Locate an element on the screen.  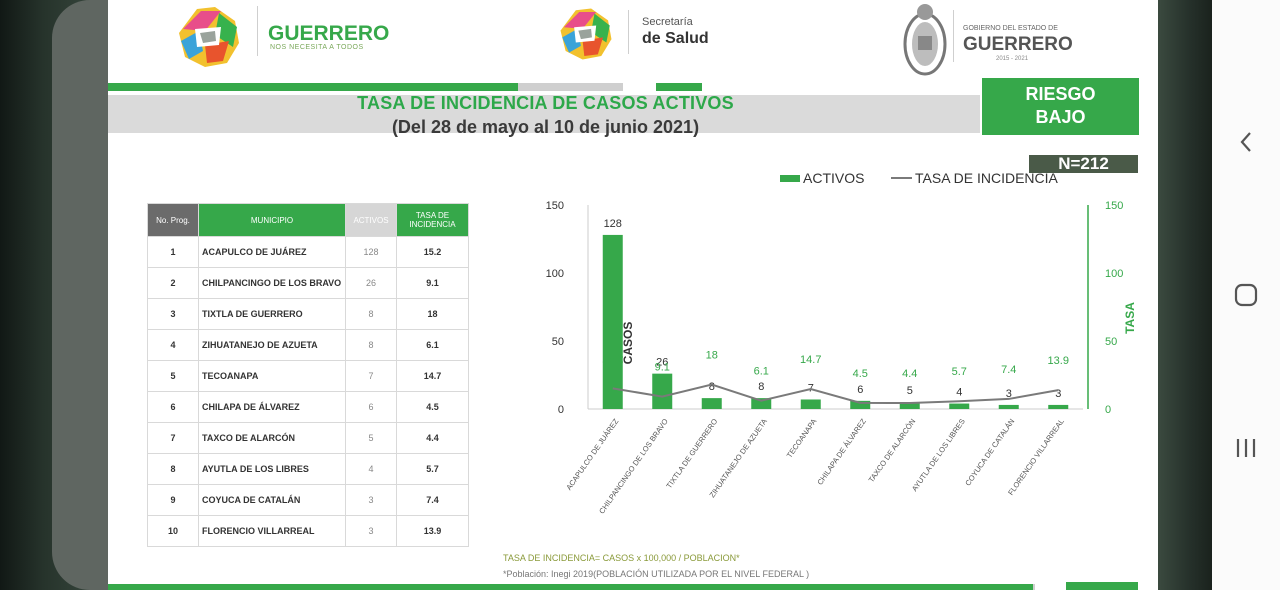
tasa-line is located at coordinates (835, 394).